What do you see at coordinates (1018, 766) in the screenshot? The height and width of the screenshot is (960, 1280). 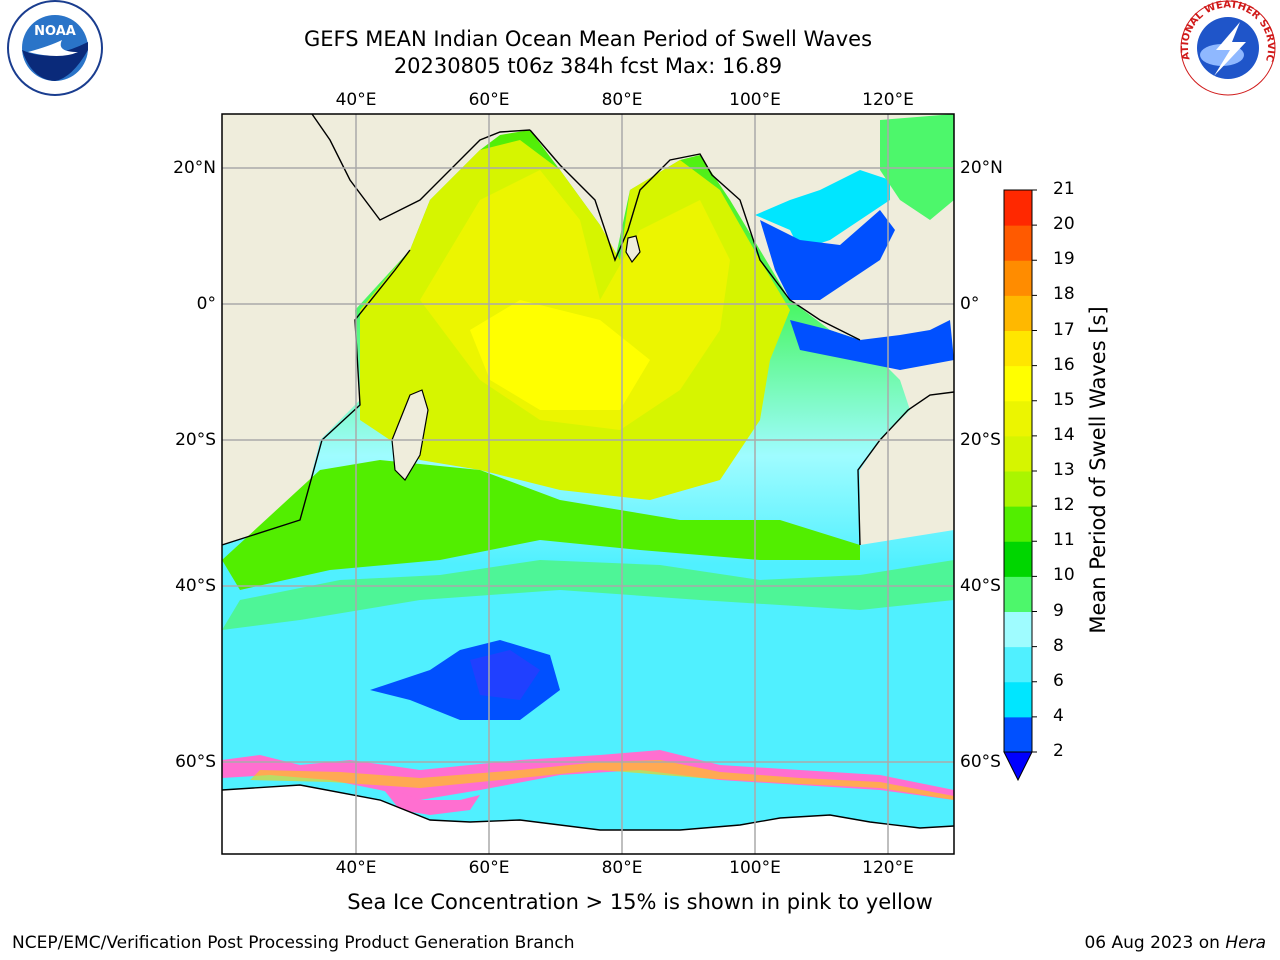 I see `colorbar-under-arrow` at bounding box center [1018, 766].